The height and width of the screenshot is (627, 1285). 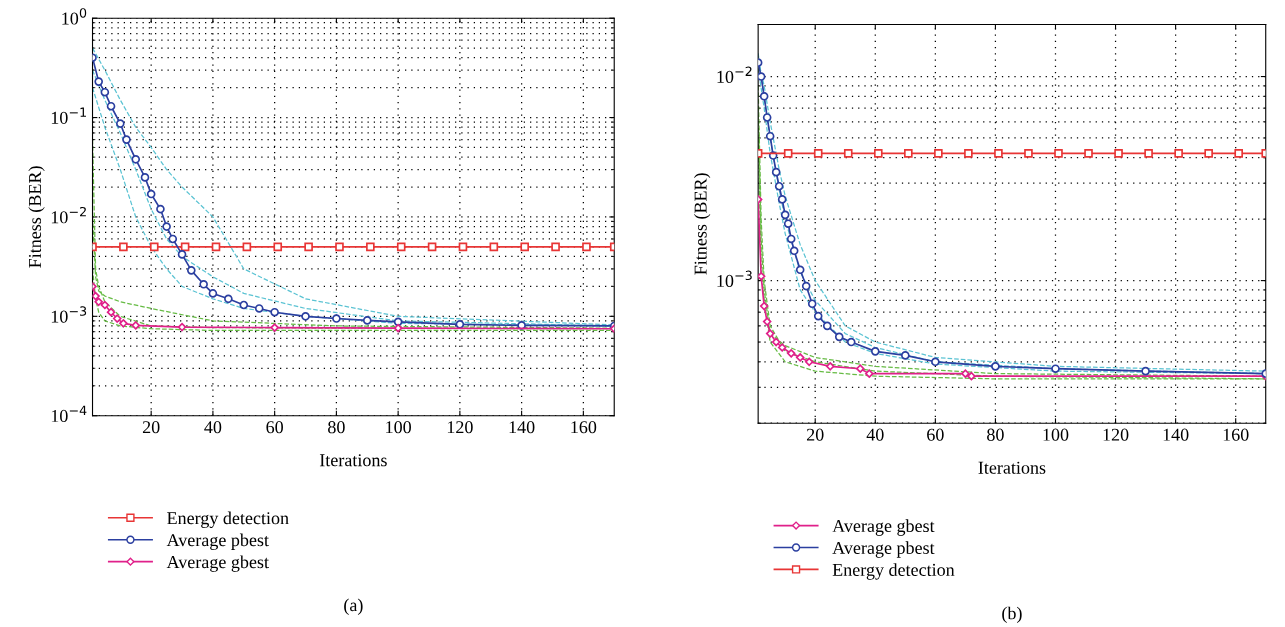 What do you see at coordinates (68, 115) in the screenshot?
I see `y-tick-label: 10$^{−1}$` at bounding box center [68, 115].